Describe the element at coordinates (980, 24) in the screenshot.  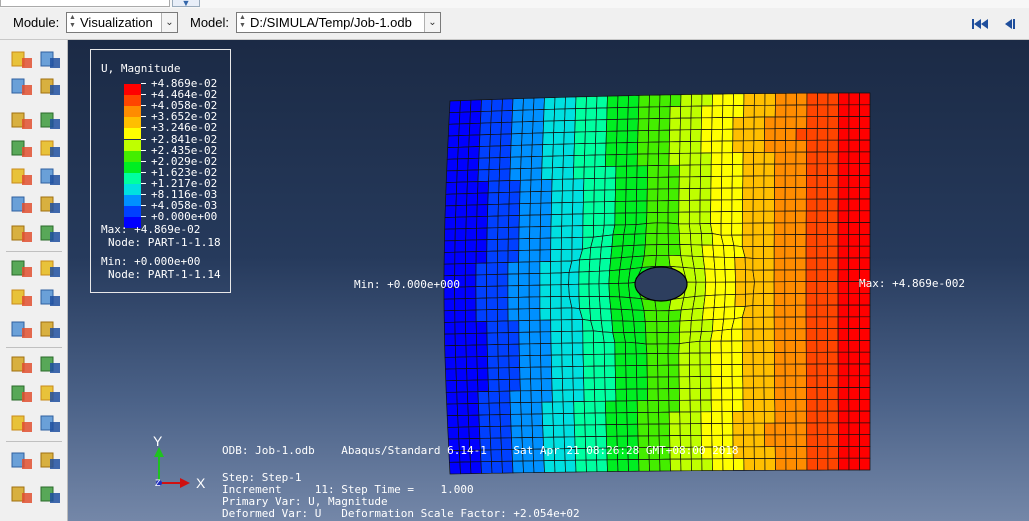
I see `first-frame-icon` at that location.